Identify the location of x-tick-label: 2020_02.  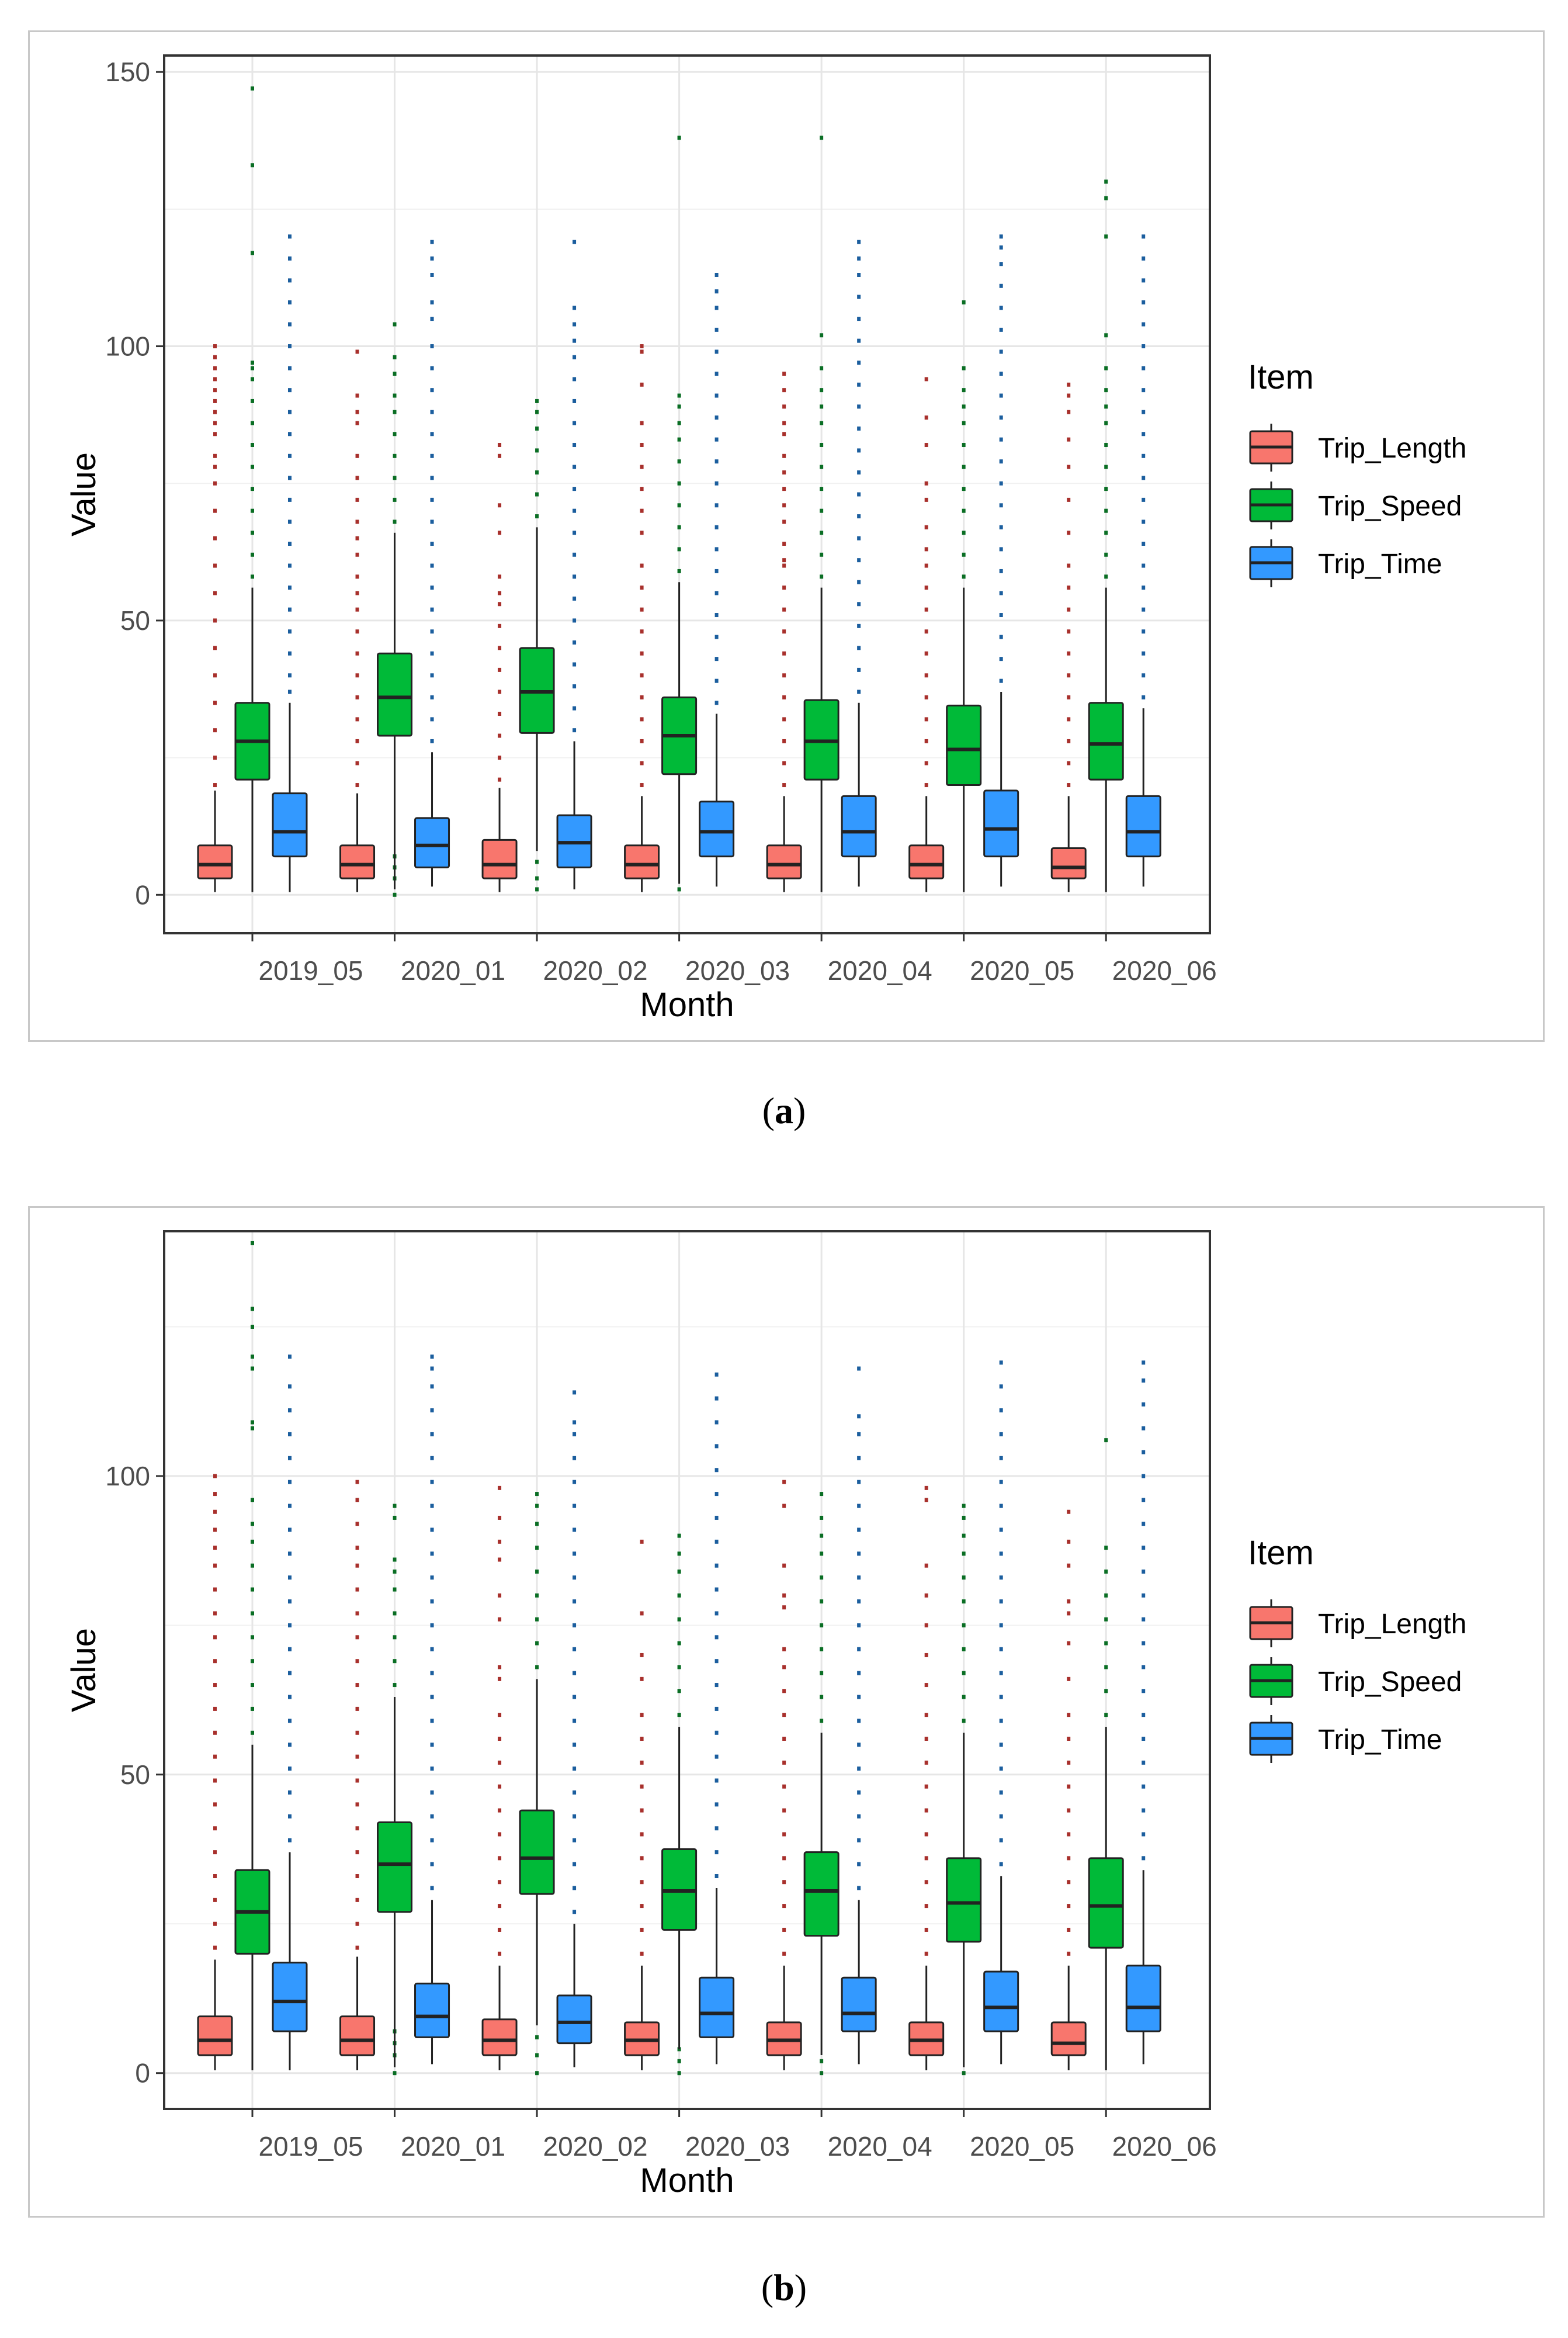
(595, 2146).